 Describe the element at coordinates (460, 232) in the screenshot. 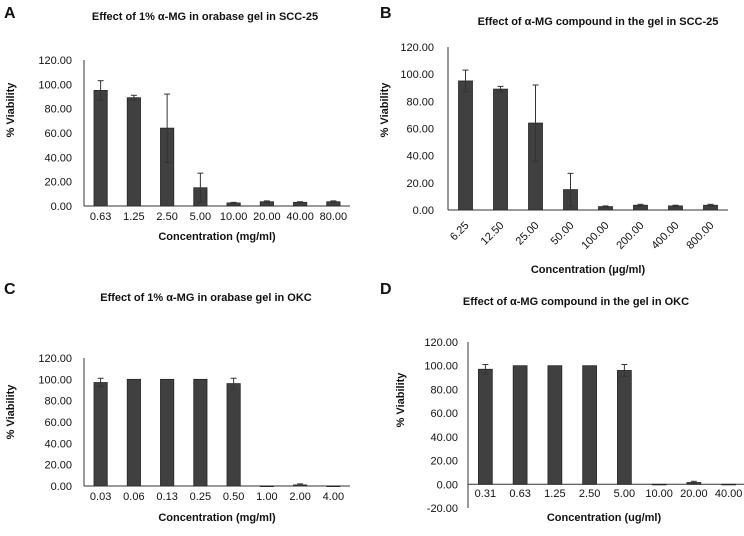

I see `x-tick-label: 6.25` at that location.